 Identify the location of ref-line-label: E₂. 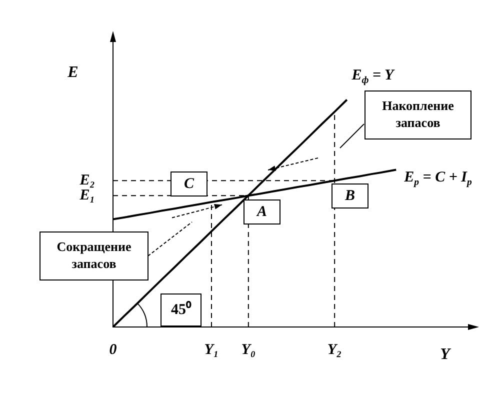
(86, 180).